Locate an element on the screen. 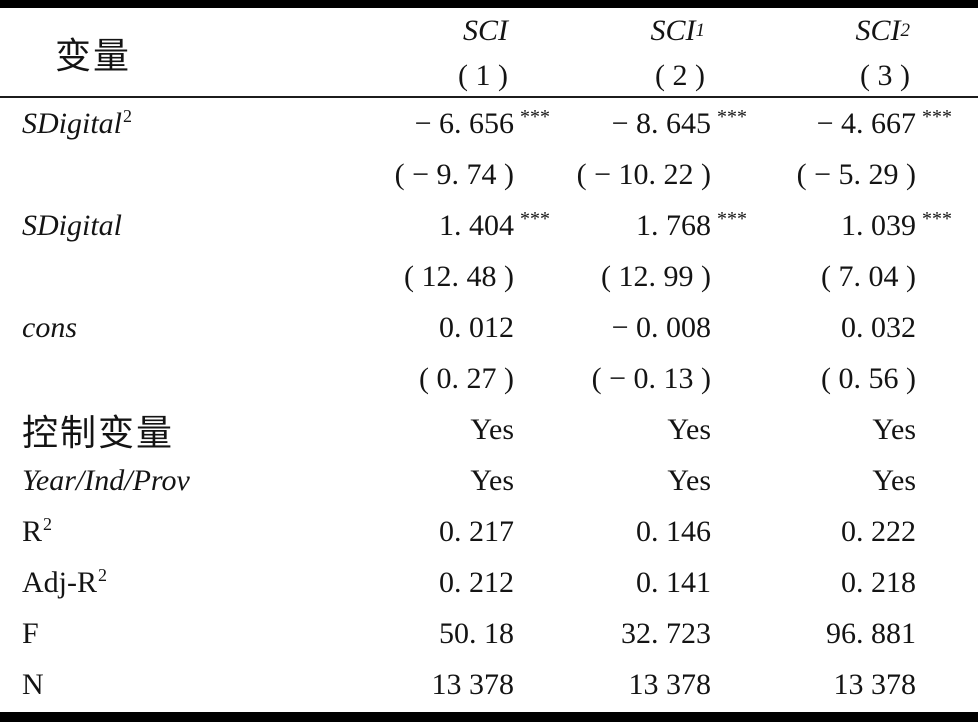  row-label: SDigital2 is located at coordinates (167, 123).